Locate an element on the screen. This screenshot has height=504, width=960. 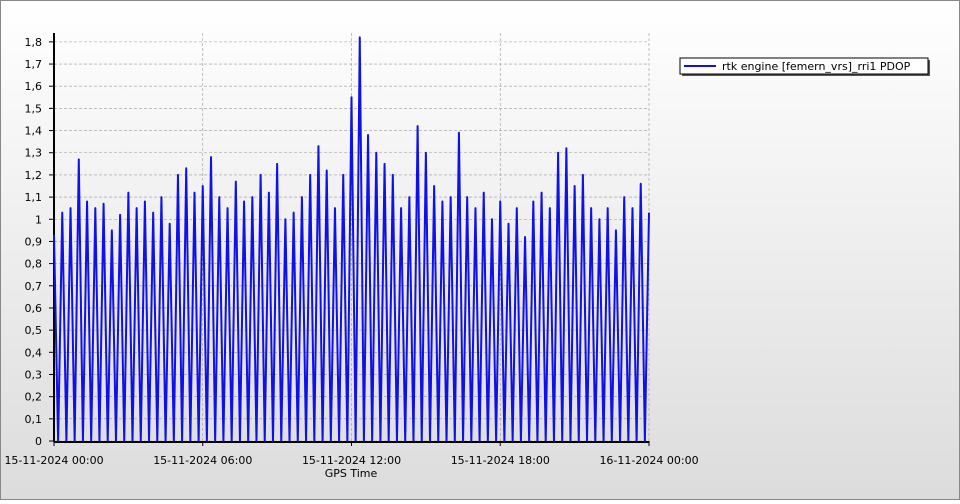
x-tick-label: 15-11-2024 12:00 is located at coordinates (351, 460).